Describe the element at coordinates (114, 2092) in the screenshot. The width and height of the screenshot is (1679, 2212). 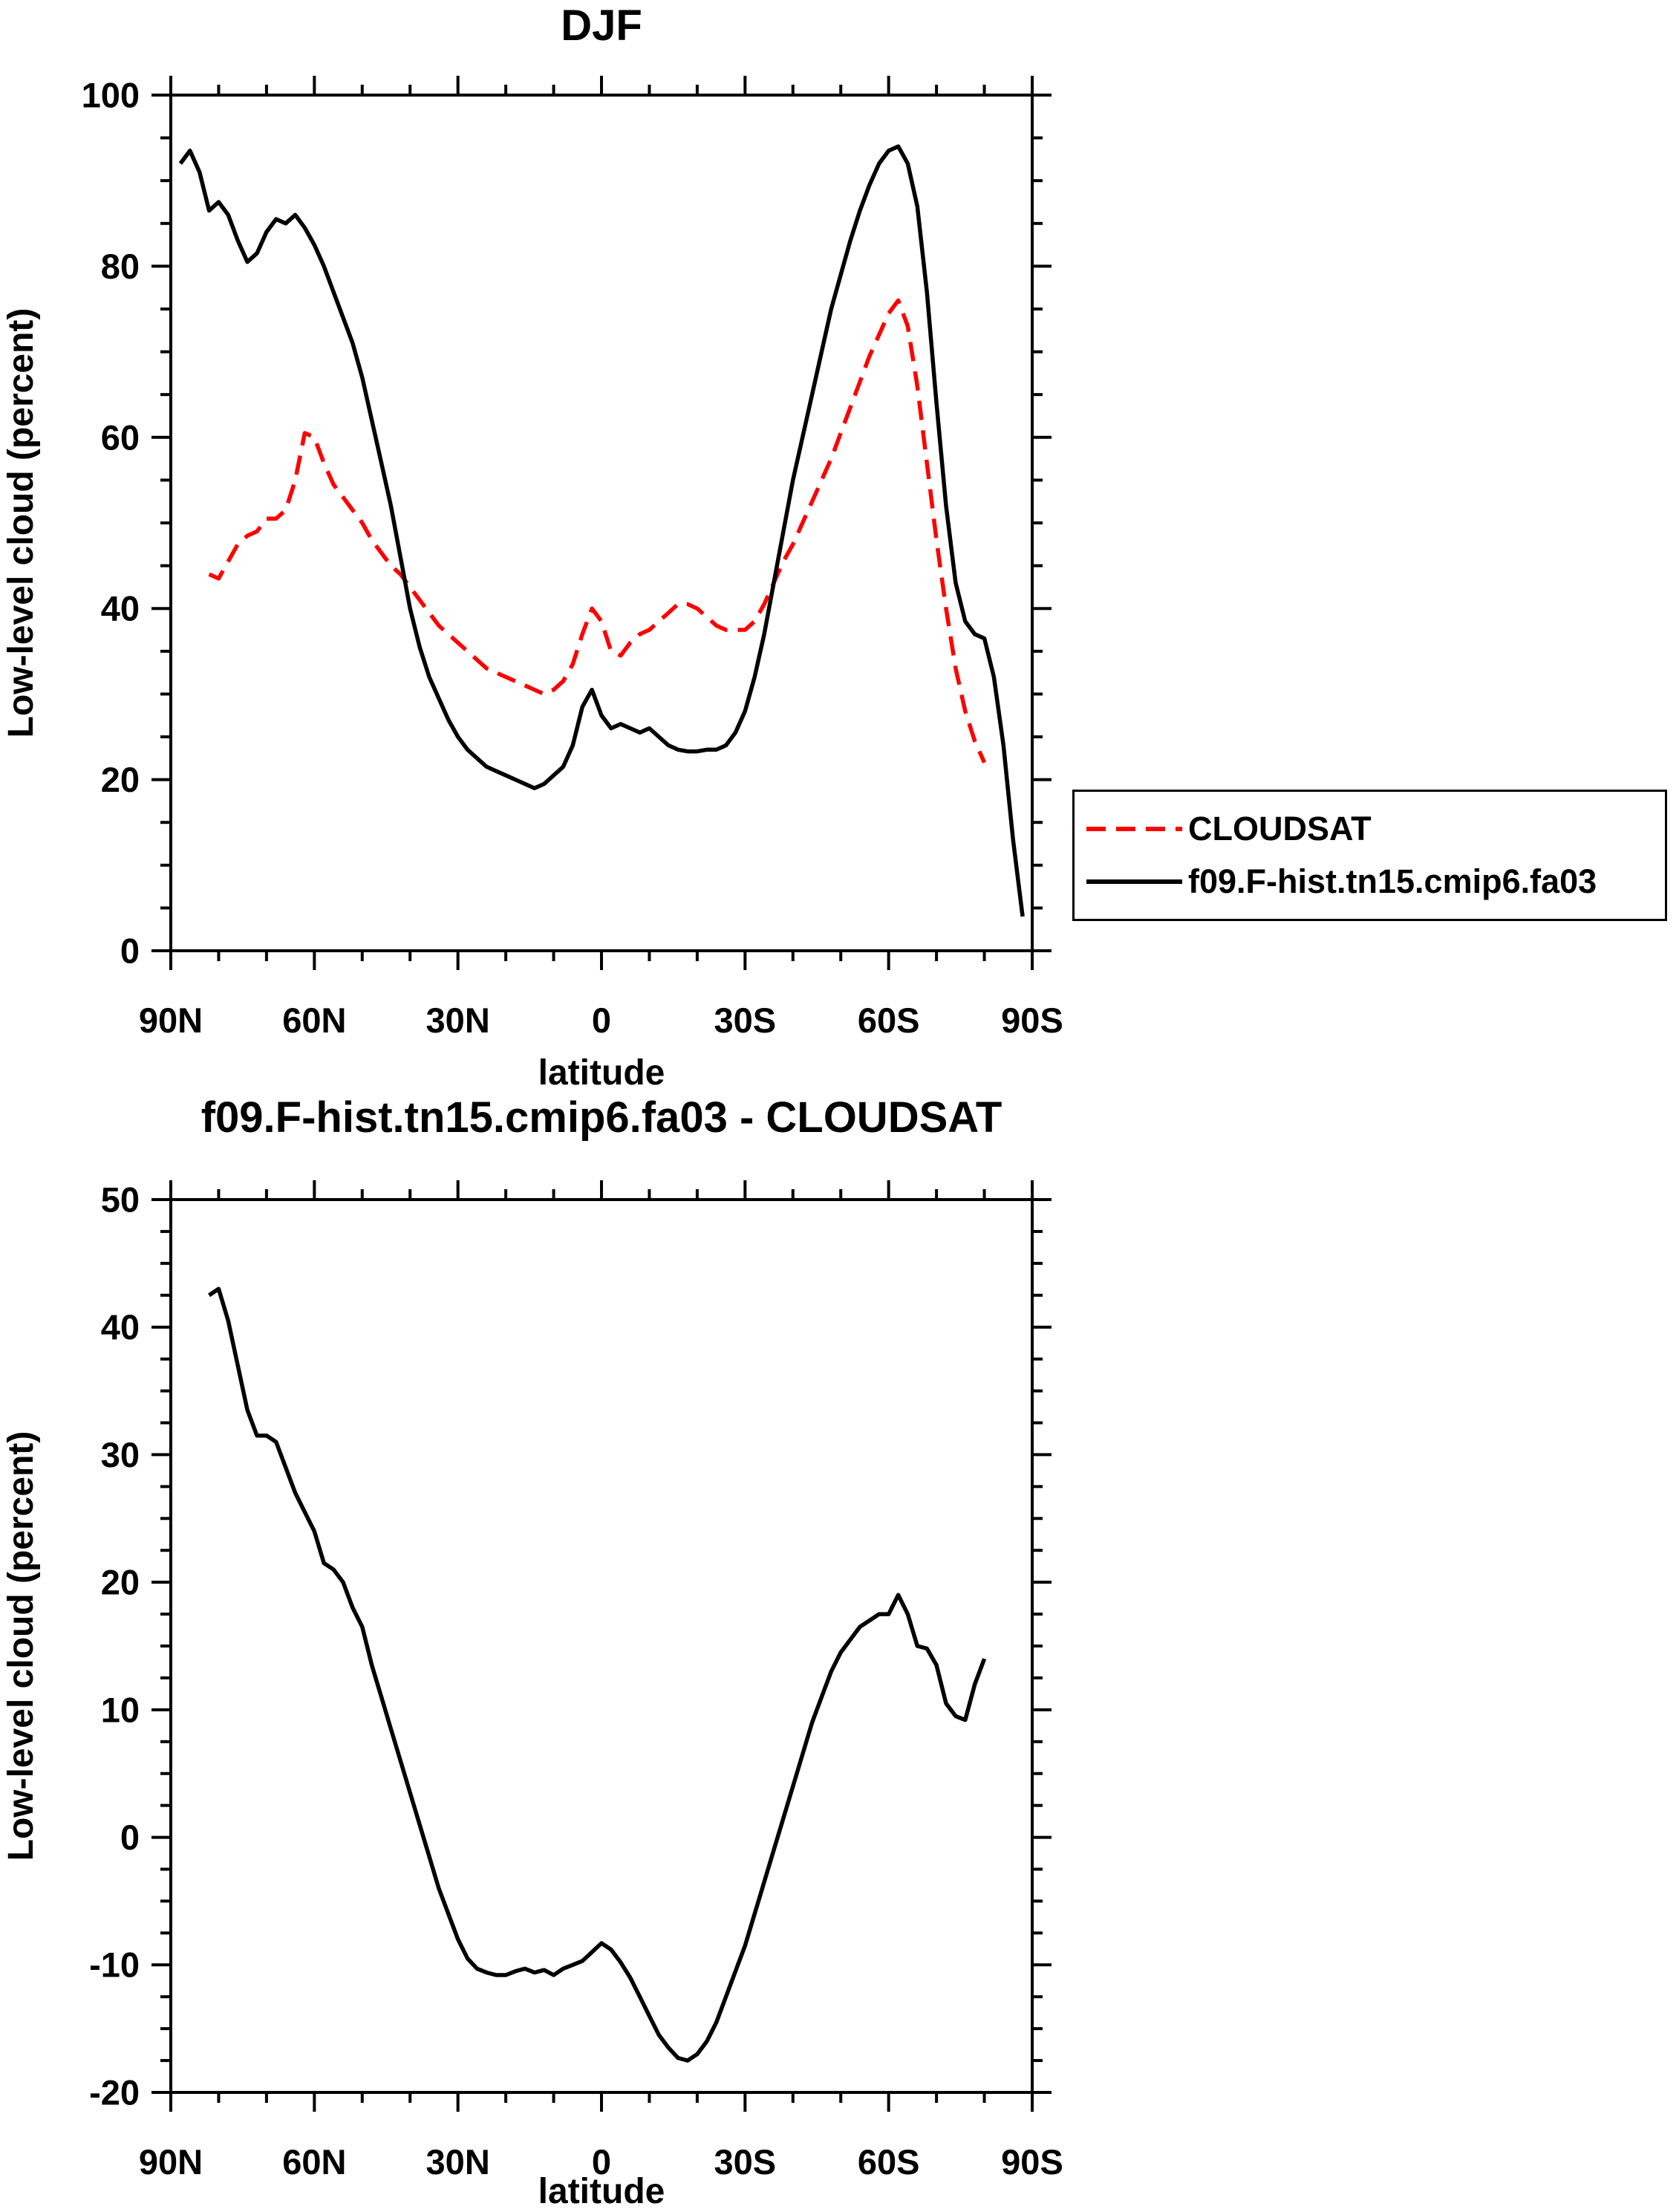
I see `y-tick-label: -20` at that location.